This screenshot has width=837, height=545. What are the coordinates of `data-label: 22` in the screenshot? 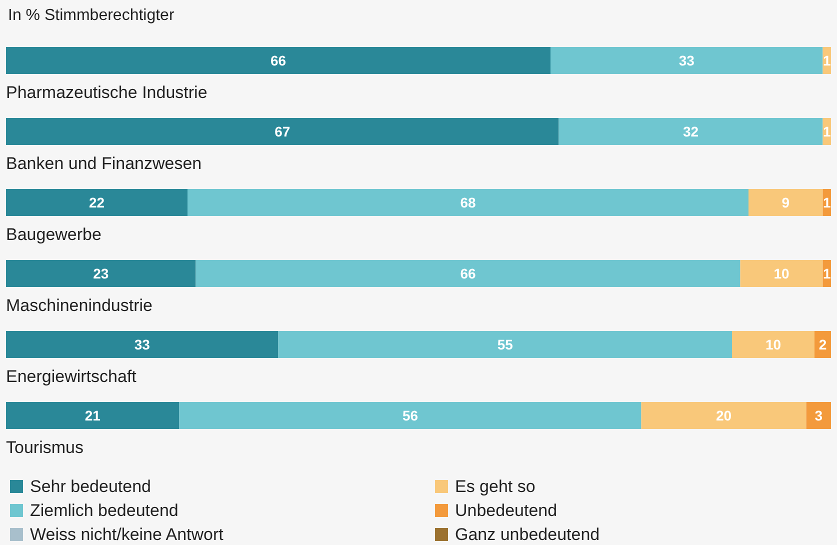 It's located at (96, 202).